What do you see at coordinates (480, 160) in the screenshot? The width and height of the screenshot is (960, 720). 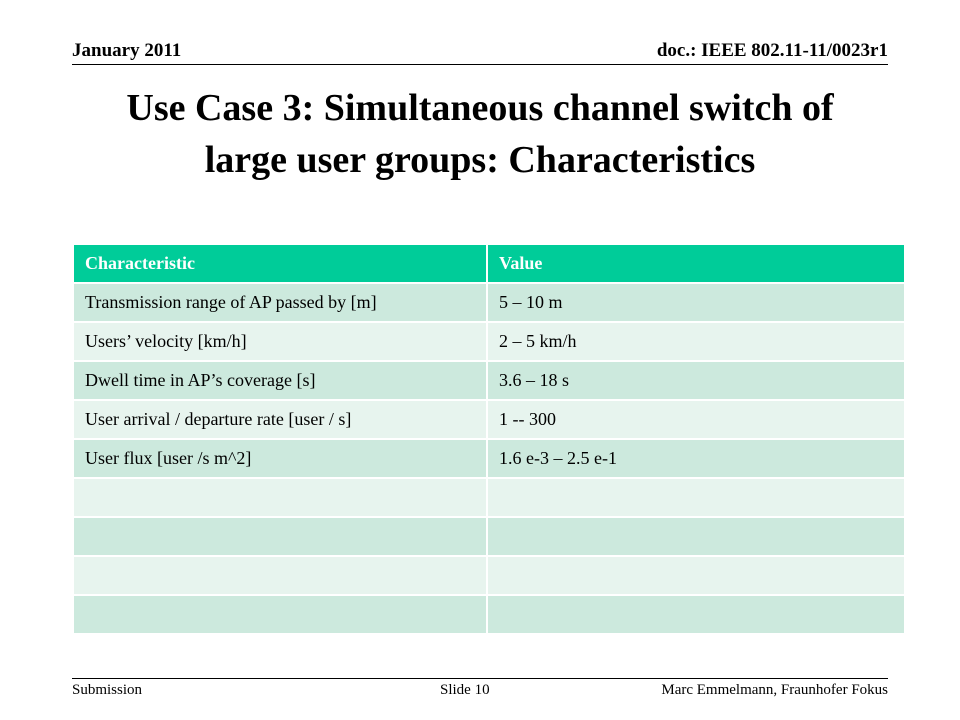 I see `slide-title-line-2: large user groups: Characteristics` at bounding box center [480, 160].